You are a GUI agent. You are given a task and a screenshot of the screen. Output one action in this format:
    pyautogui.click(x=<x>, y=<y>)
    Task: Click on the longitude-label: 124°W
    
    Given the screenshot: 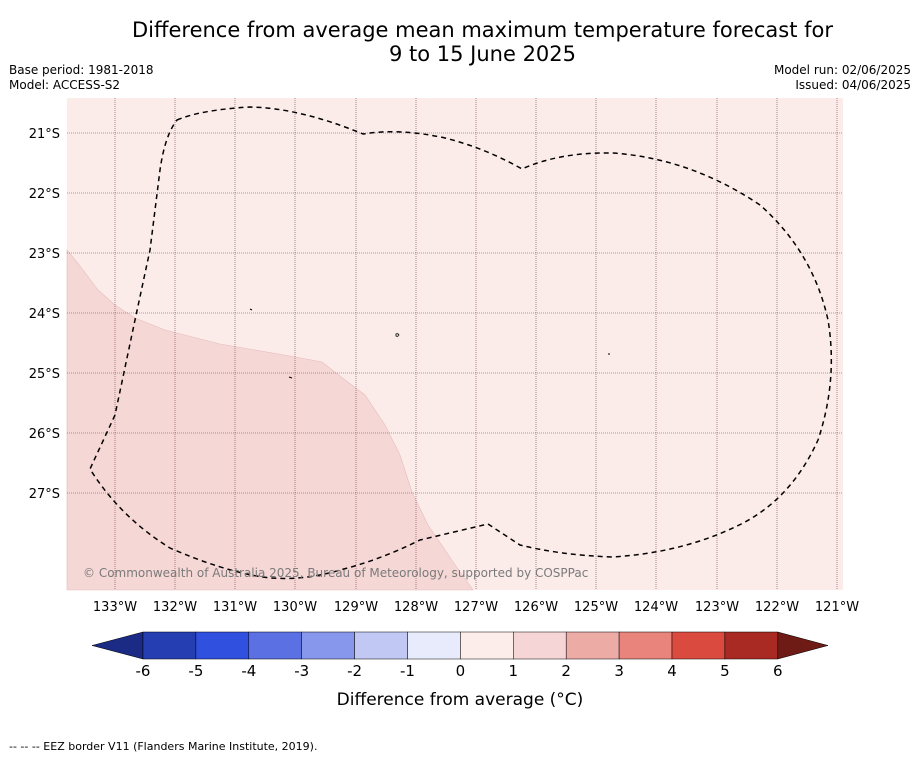 What is the action you would take?
    pyautogui.click(x=656, y=607)
    